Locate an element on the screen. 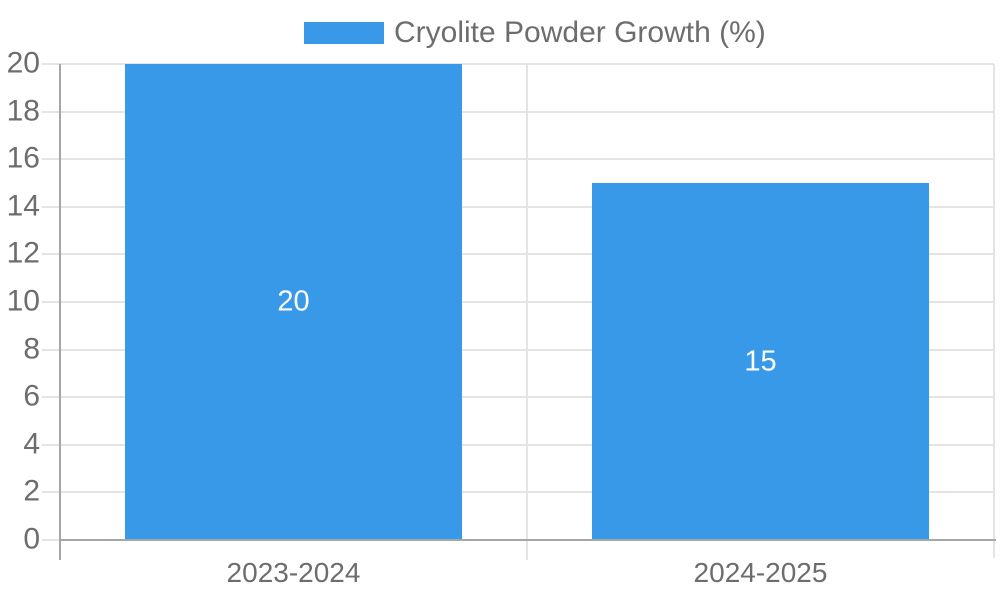  legend-series-label: Cryolite Powder Growth (%) is located at coordinates (580, 32).